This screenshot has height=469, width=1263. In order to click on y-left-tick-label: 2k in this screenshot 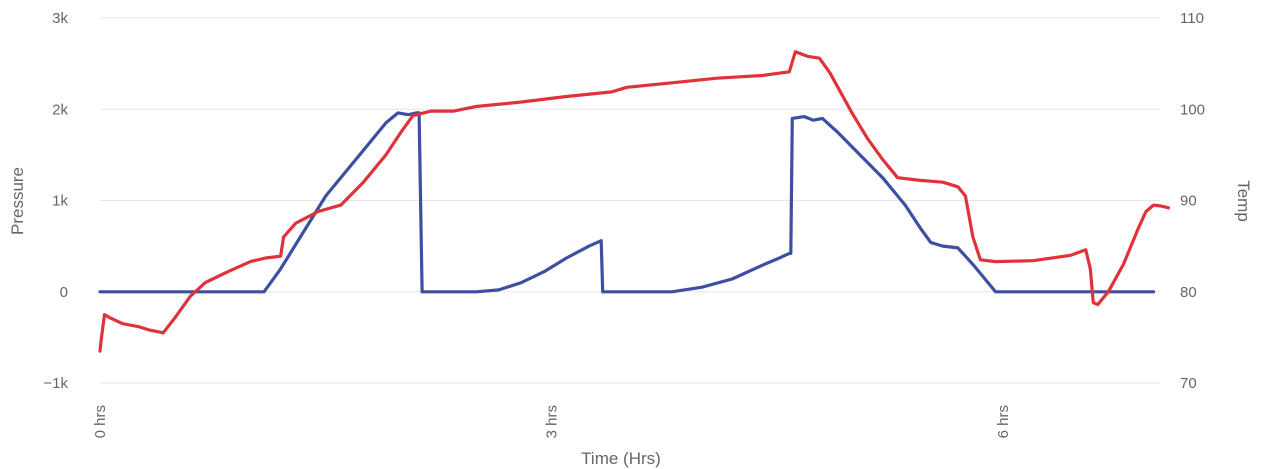, I will do `click(60, 109)`.